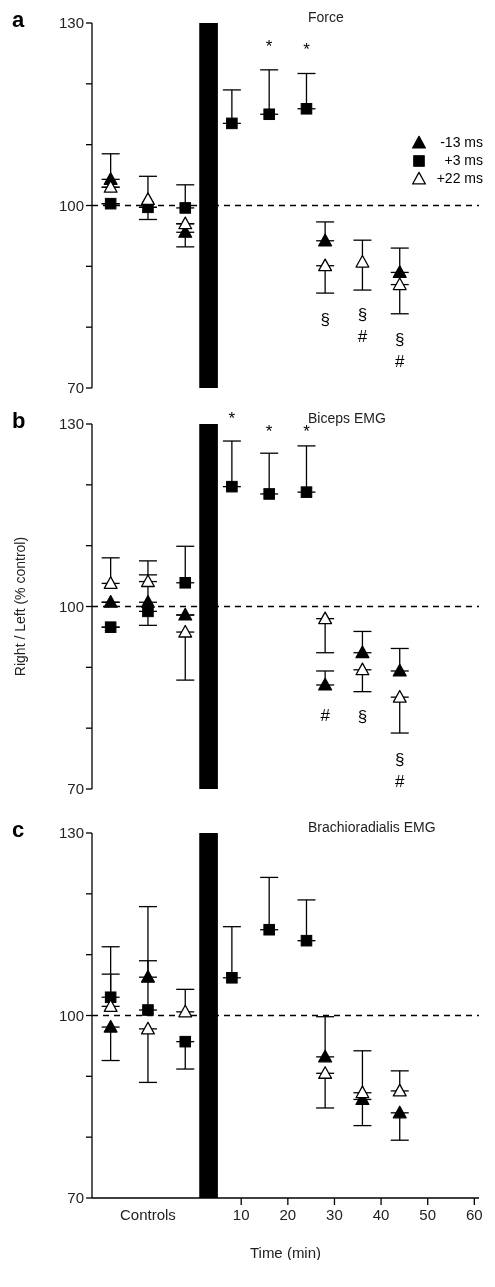 Image resolution: width=495 pixels, height=1287 pixels. I want to click on x-tick-label: 40, so click(381, 1214).